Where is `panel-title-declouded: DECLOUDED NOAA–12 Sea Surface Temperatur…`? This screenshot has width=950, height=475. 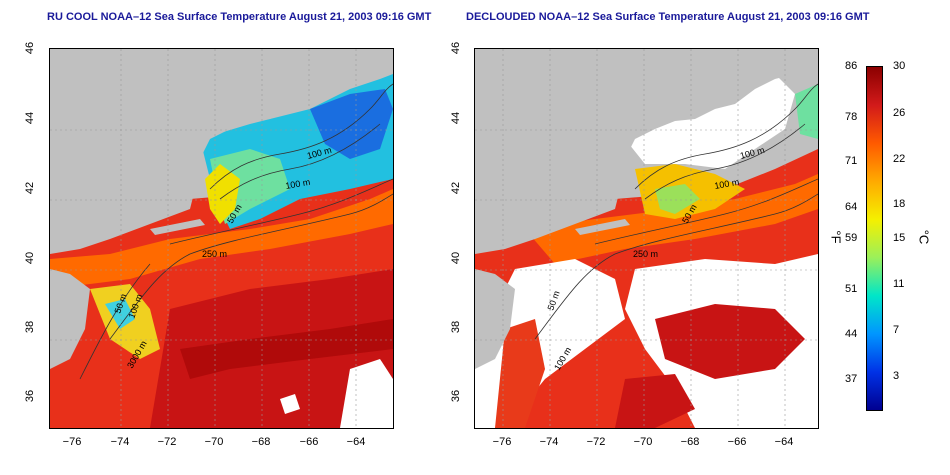
panel-title-declouded: DECLOUDED NOAA–12 Sea Surface Temperatur… is located at coordinates (668, 17).